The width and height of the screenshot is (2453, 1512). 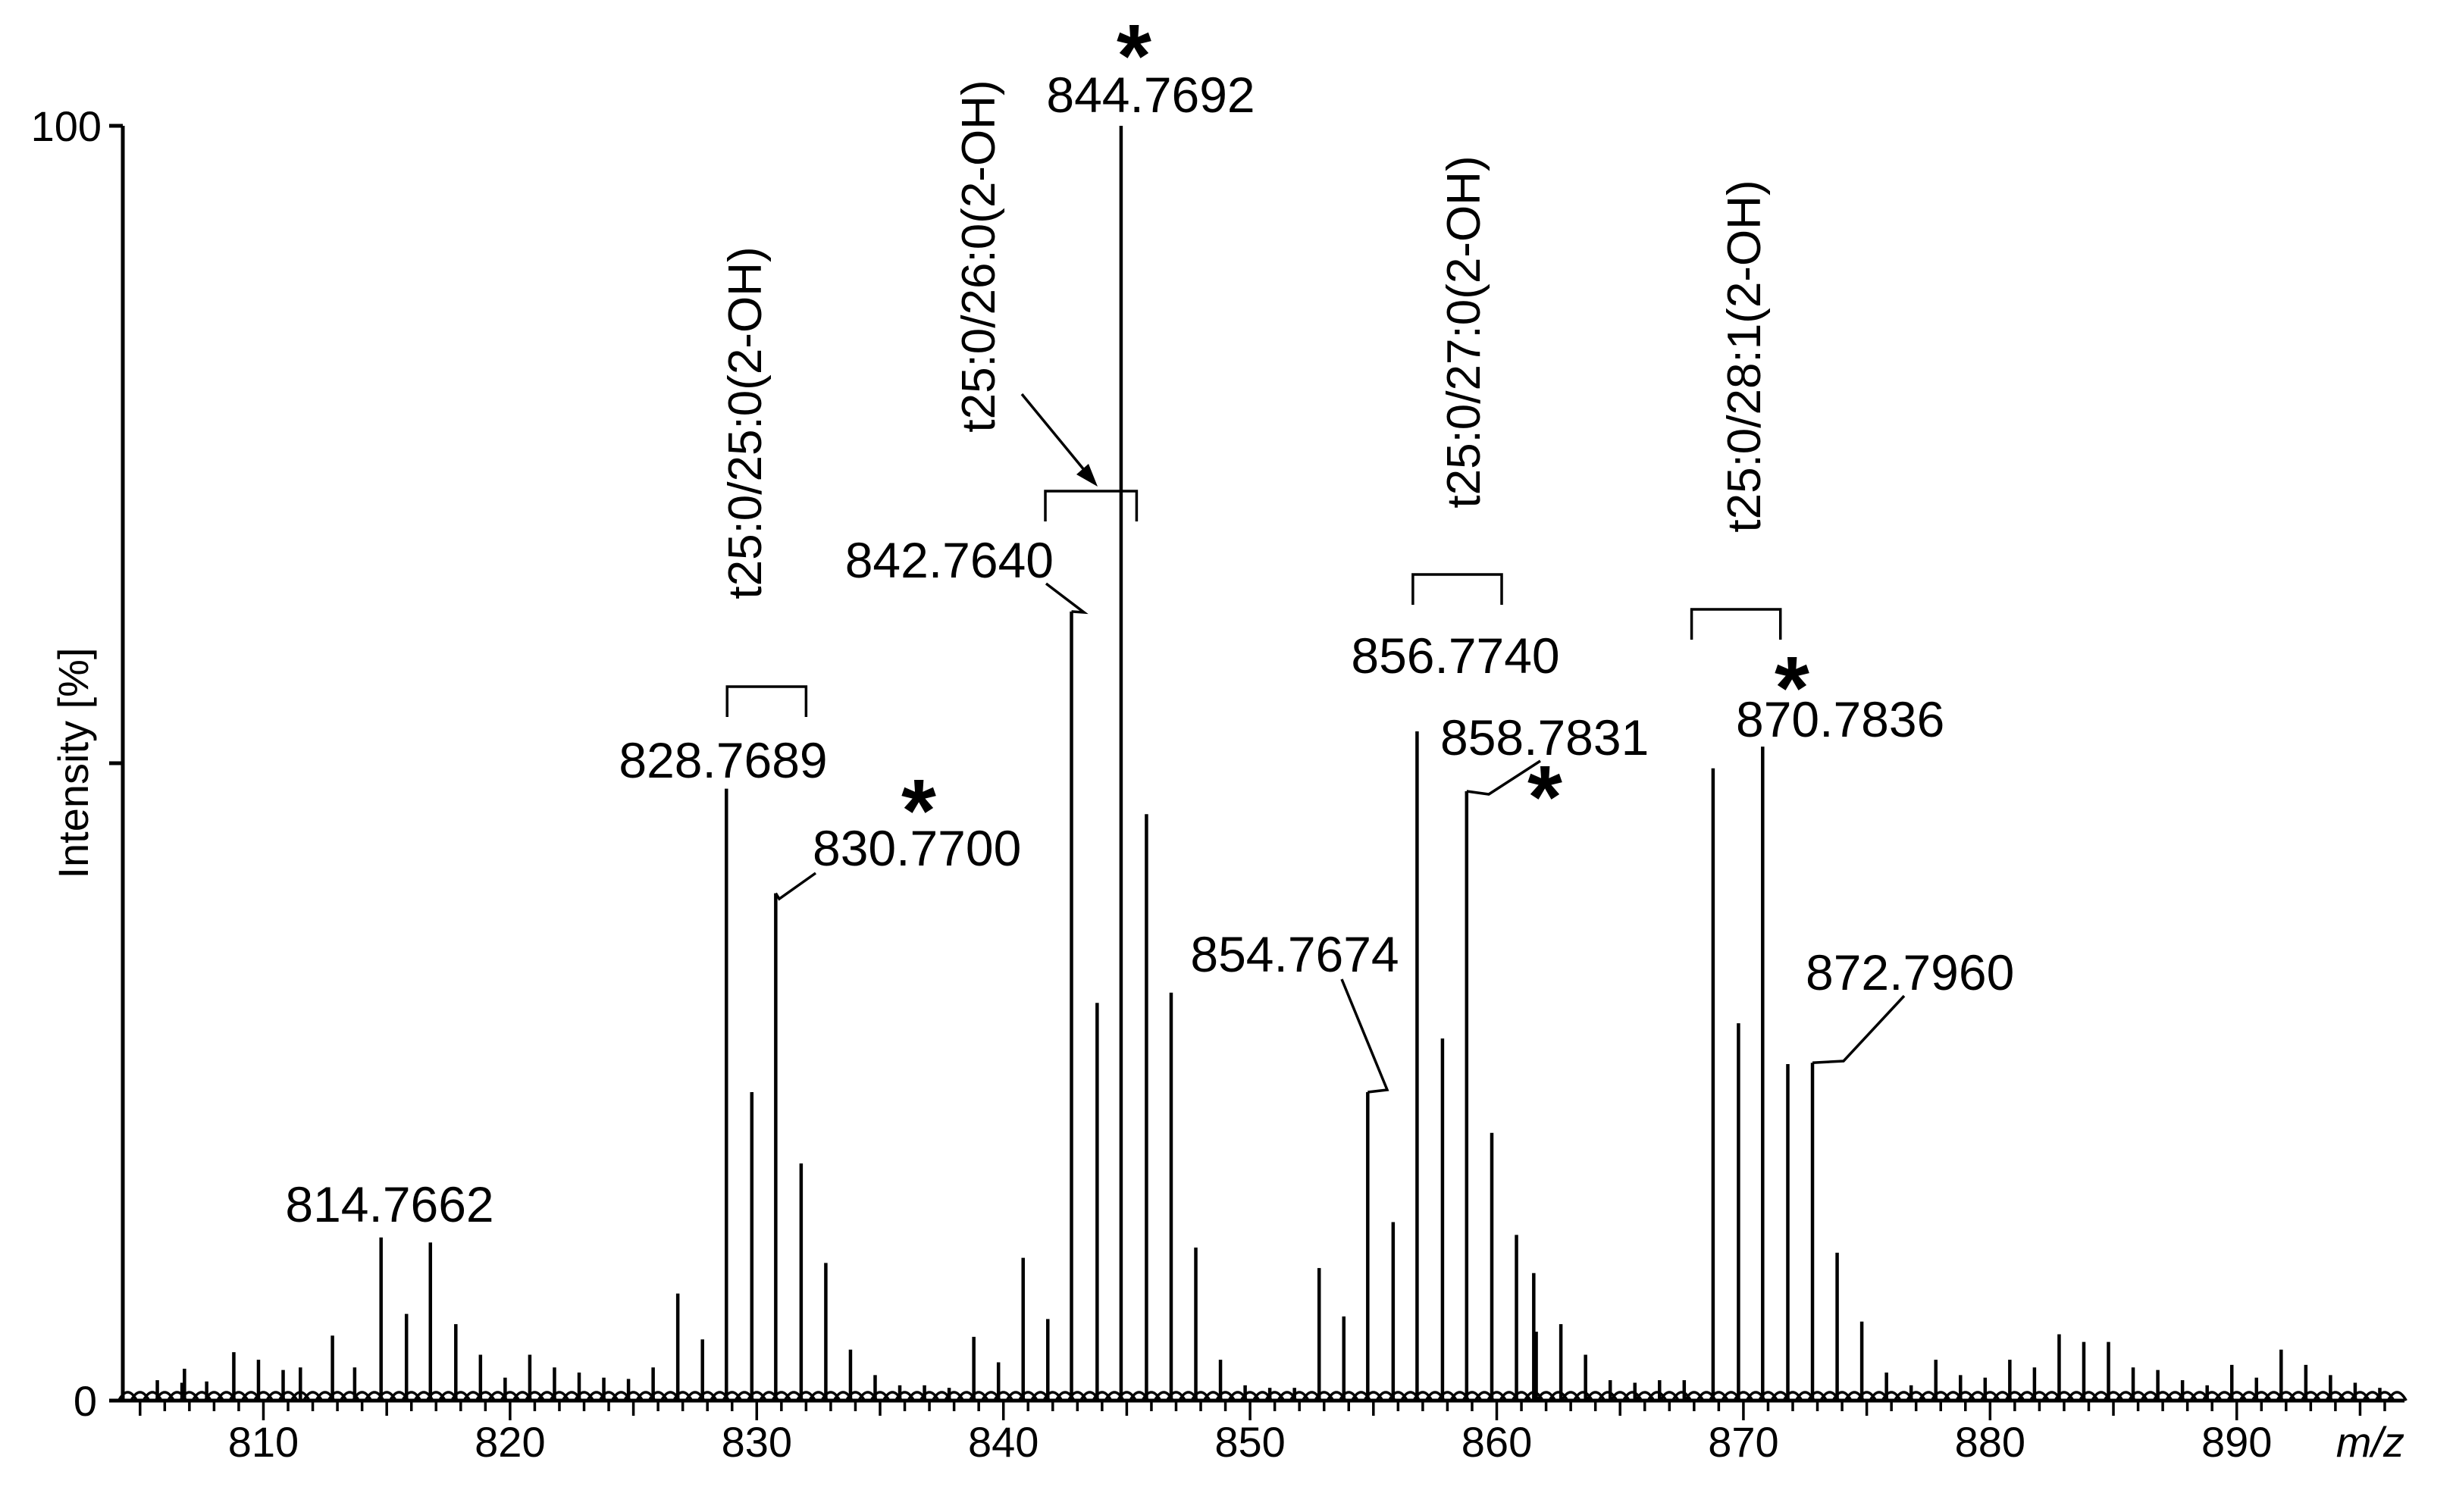 I want to click on lipid-arrow, so click(x=1059, y=440).